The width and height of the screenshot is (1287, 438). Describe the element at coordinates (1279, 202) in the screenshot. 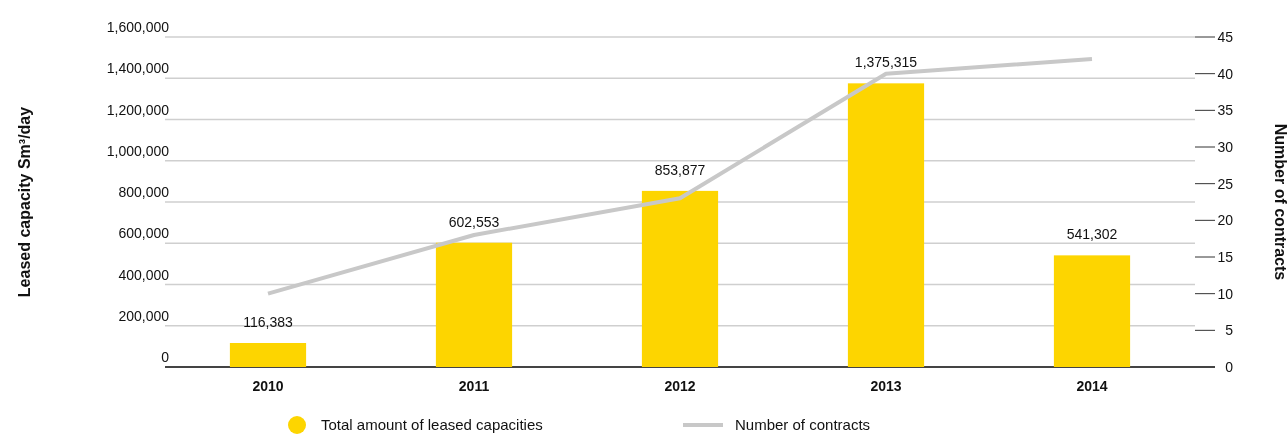

I see `y2-axis-title: Number of contracts` at that location.